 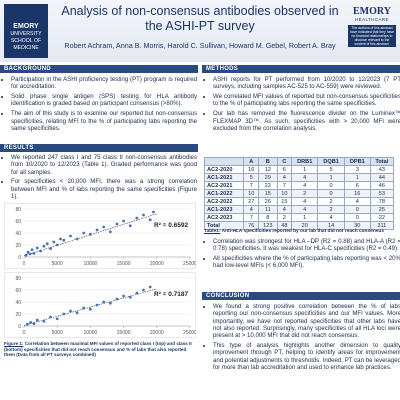 I want to click on cell: 311, so click(x=382, y=225).